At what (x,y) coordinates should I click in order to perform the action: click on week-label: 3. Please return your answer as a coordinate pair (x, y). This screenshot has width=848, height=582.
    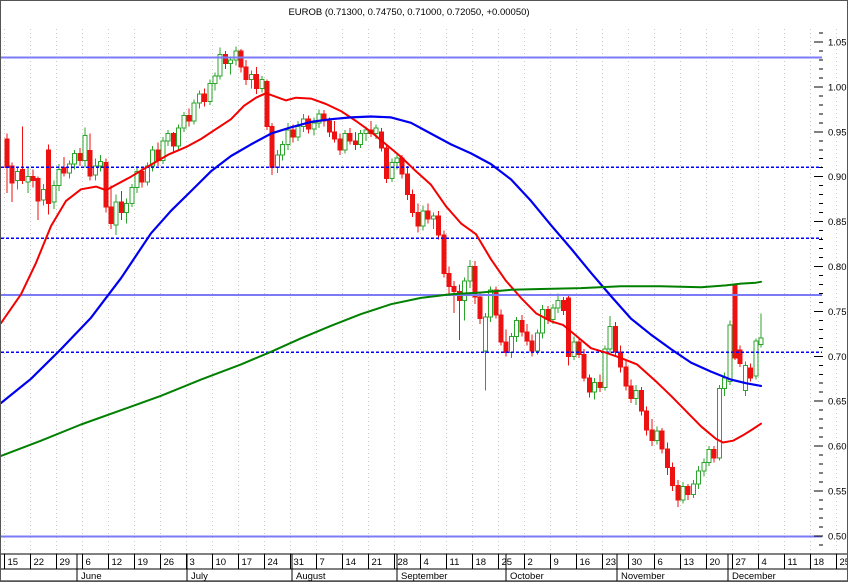
    Looking at the image, I should click on (192, 562).